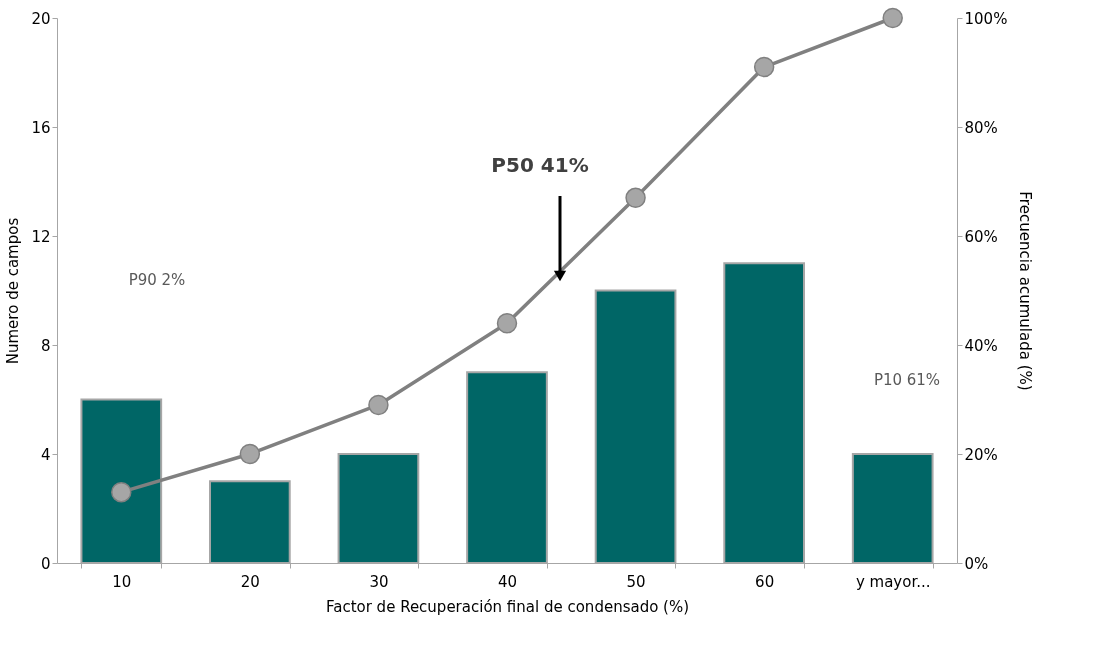 Image resolution: width=1116 pixels, height=665 pixels. I want to click on x-axis-title: Factor de Recuperación final de condensado (%), so click(507, 606).